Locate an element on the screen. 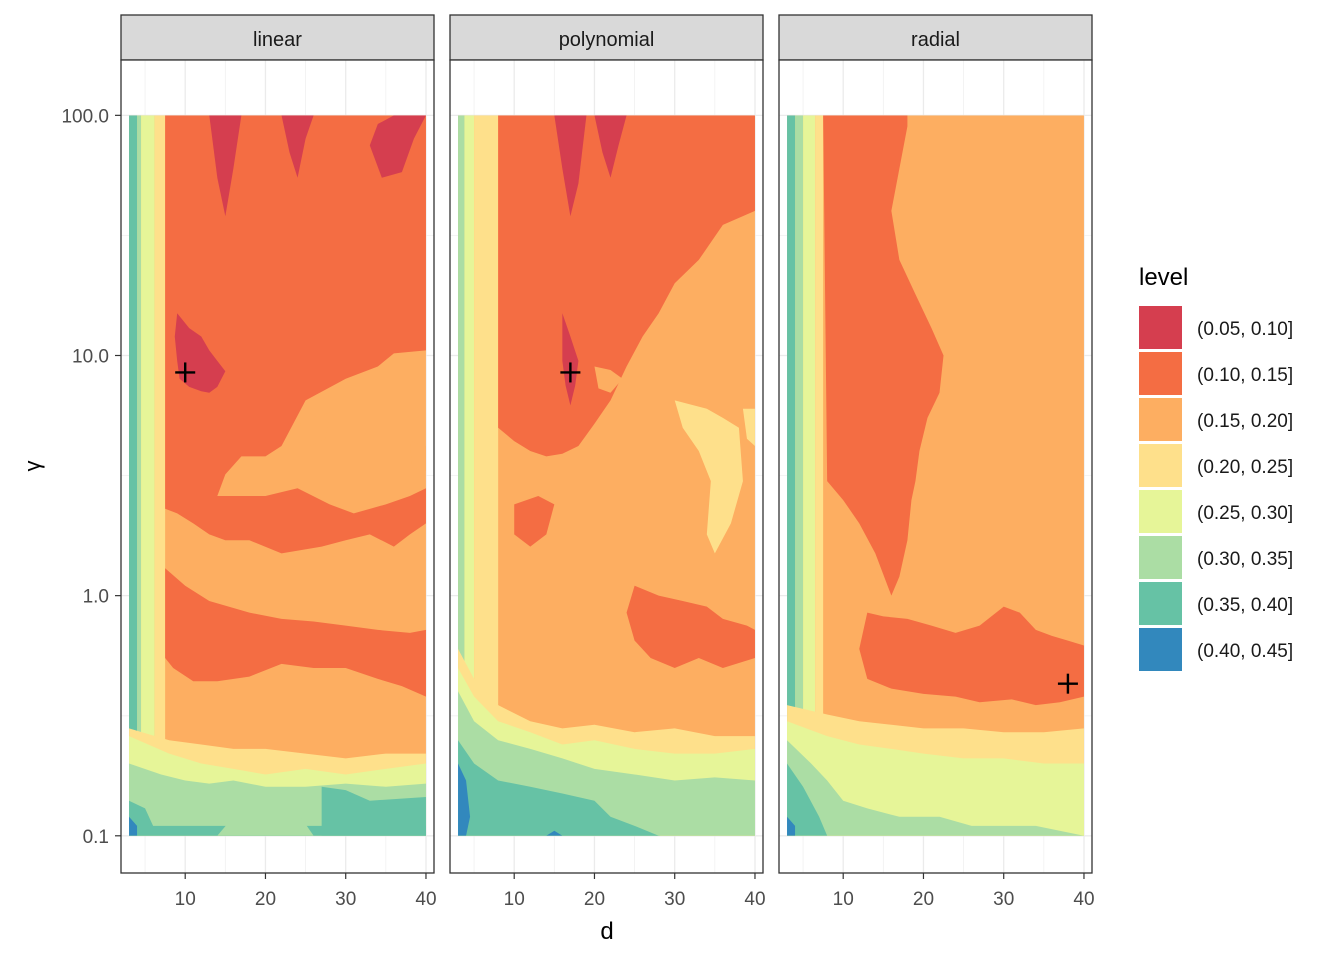 This screenshot has width=1344, height=965. facet-label: radial is located at coordinates (935, 40).